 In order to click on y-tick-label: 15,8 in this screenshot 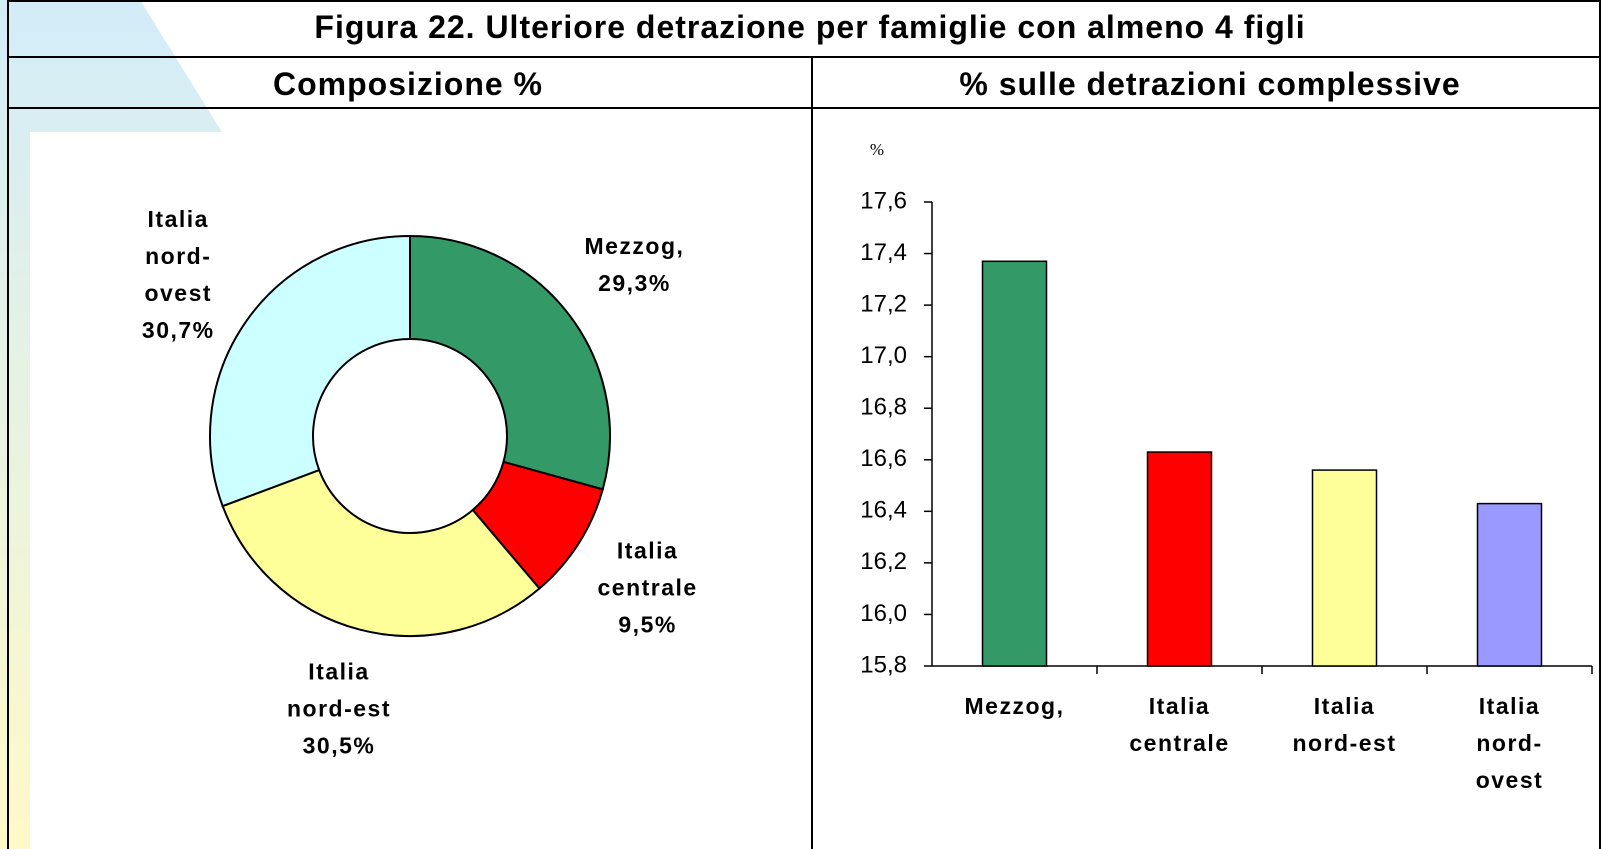, I will do `click(883, 664)`.